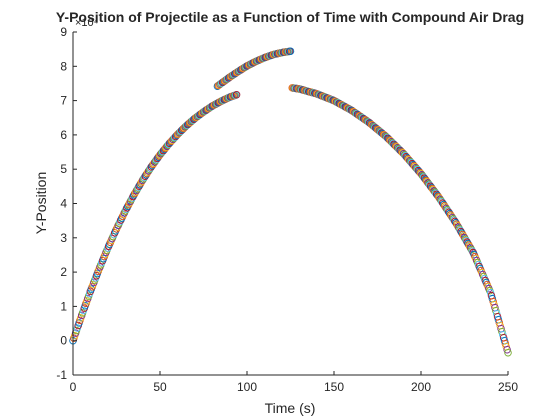  Describe the element at coordinates (421, 387) in the screenshot. I see `x-tick-label: 200` at that location.